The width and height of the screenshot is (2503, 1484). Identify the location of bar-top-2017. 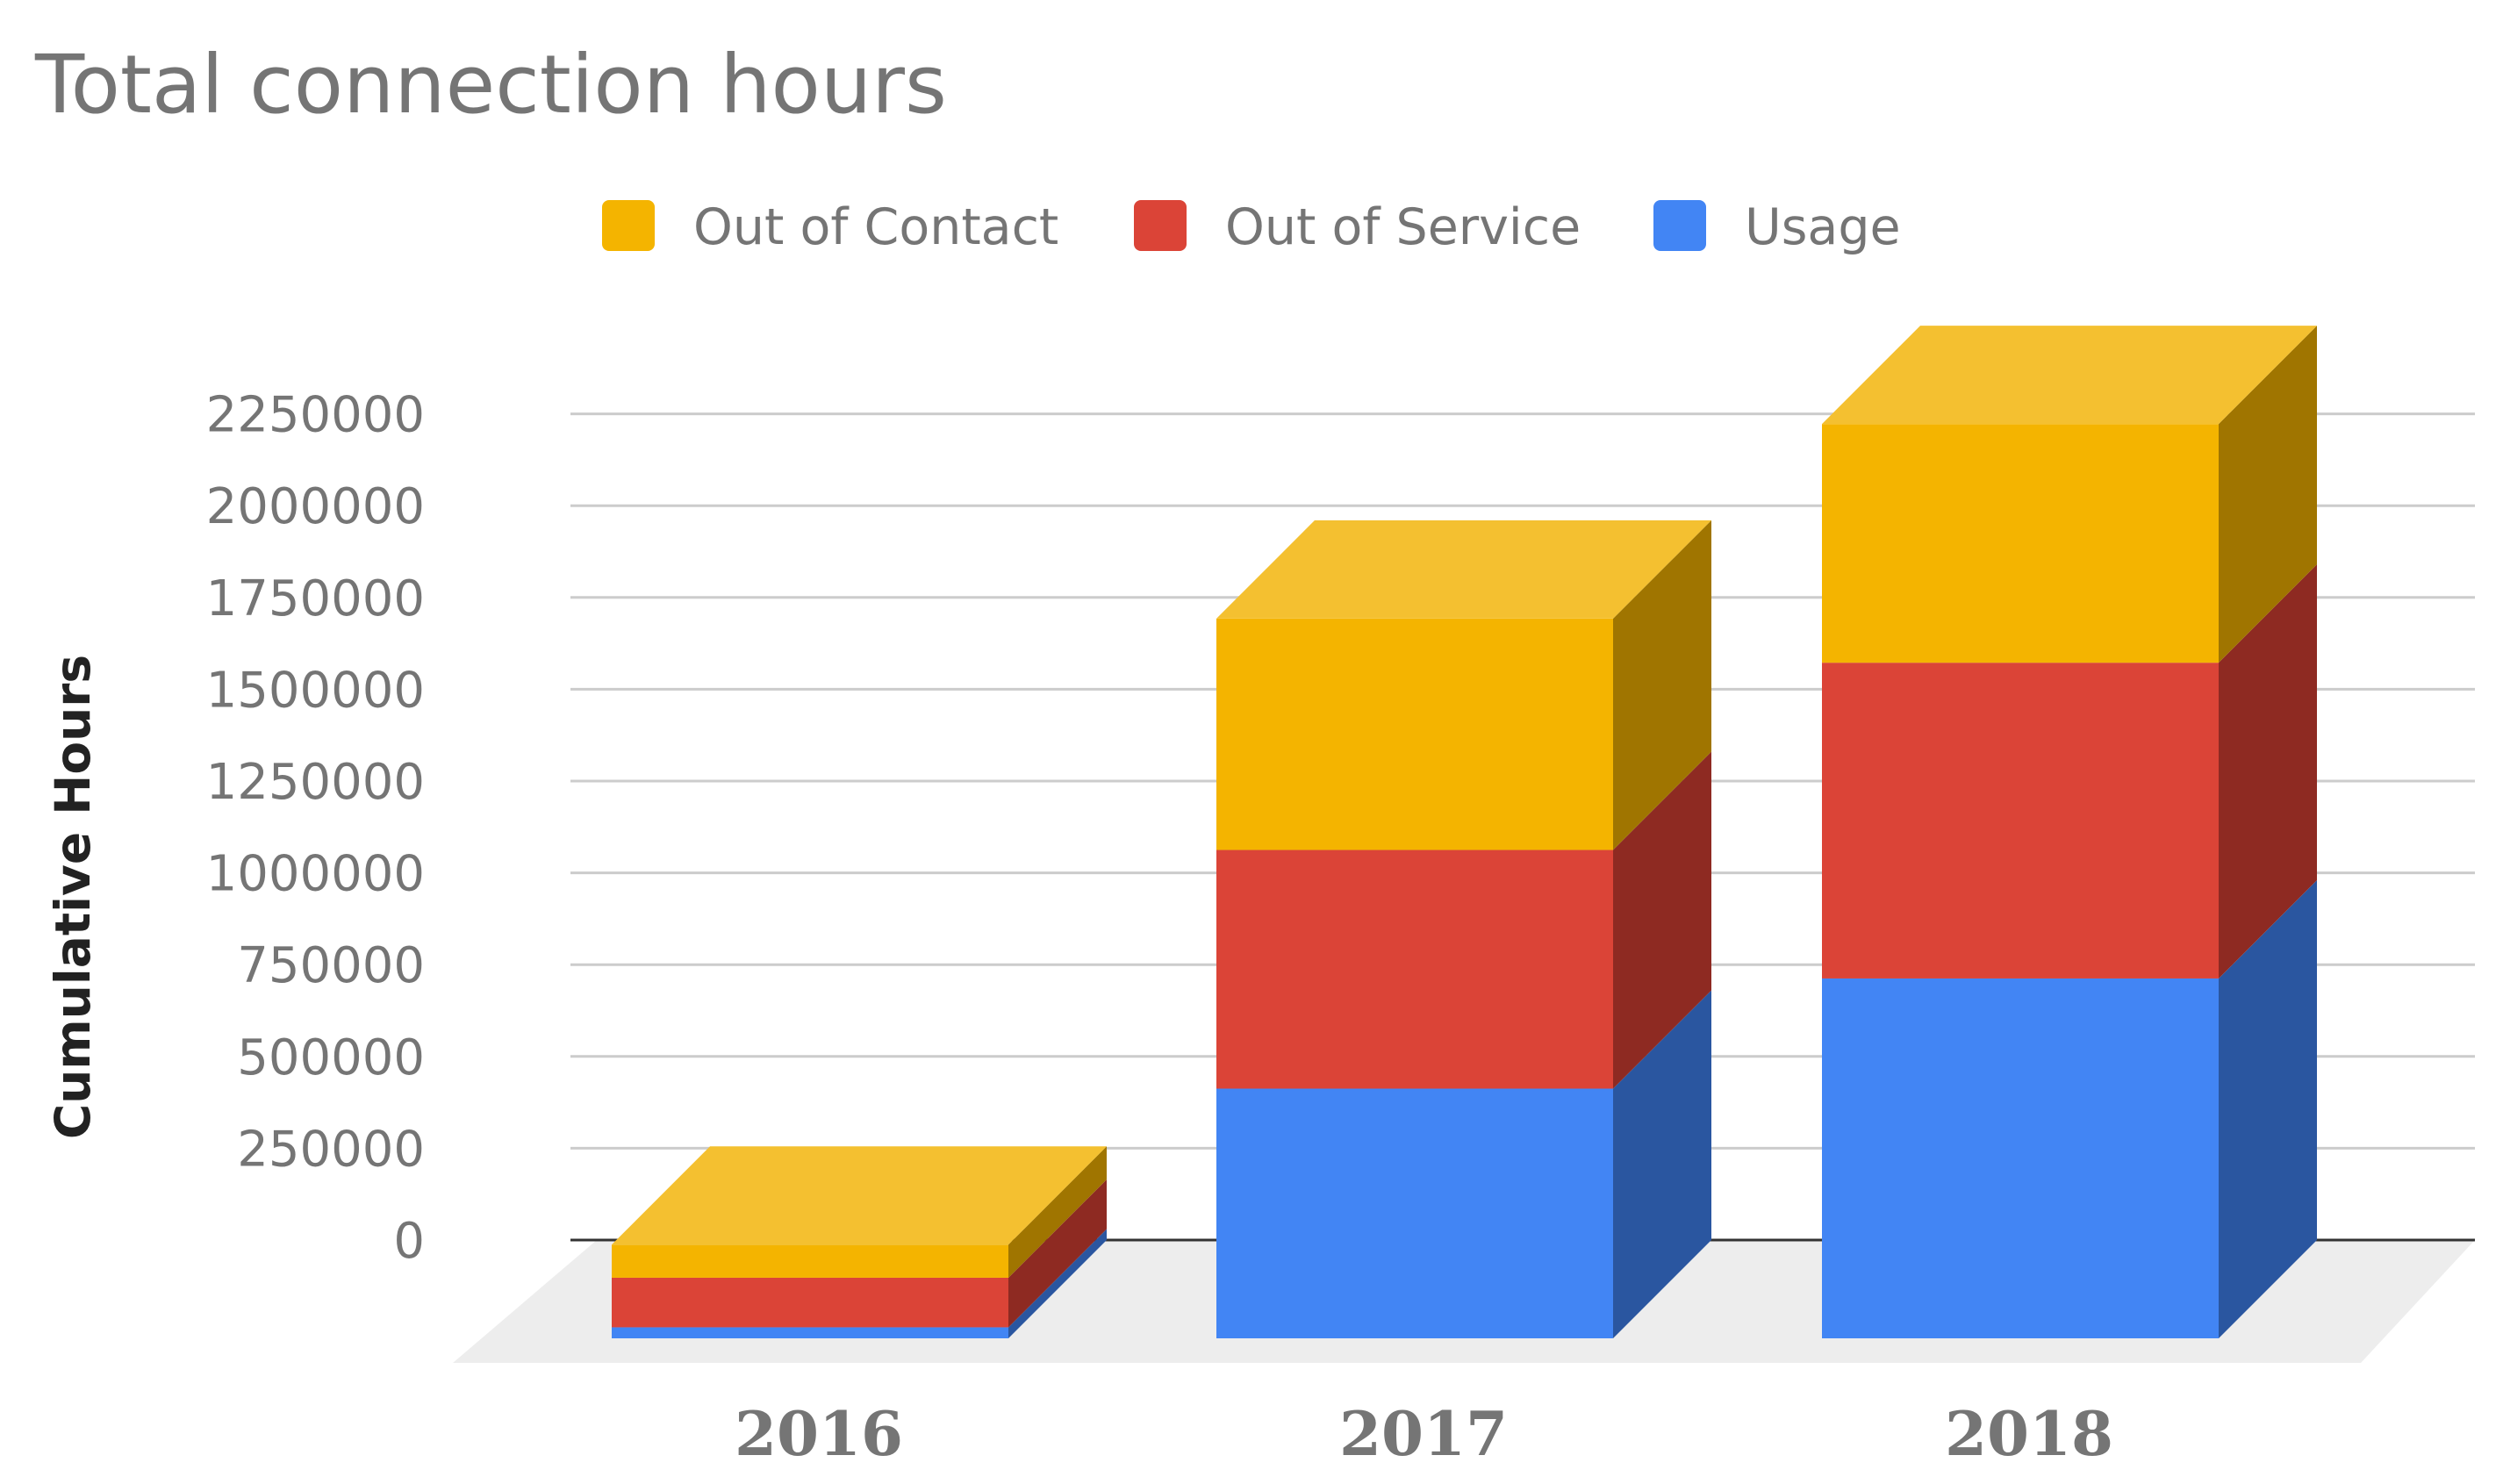
(1463, 569).